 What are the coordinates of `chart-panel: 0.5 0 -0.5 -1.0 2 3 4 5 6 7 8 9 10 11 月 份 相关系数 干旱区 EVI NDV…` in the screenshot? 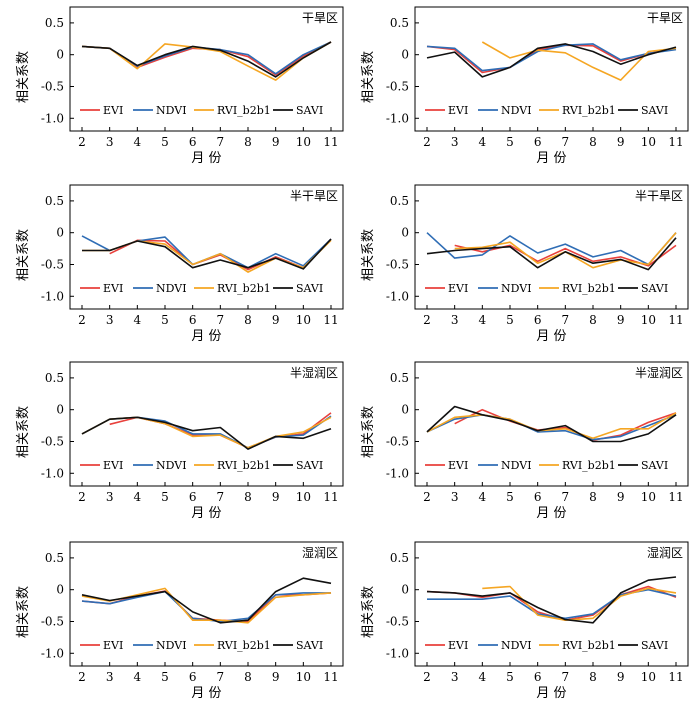 It's located at (525, 86).